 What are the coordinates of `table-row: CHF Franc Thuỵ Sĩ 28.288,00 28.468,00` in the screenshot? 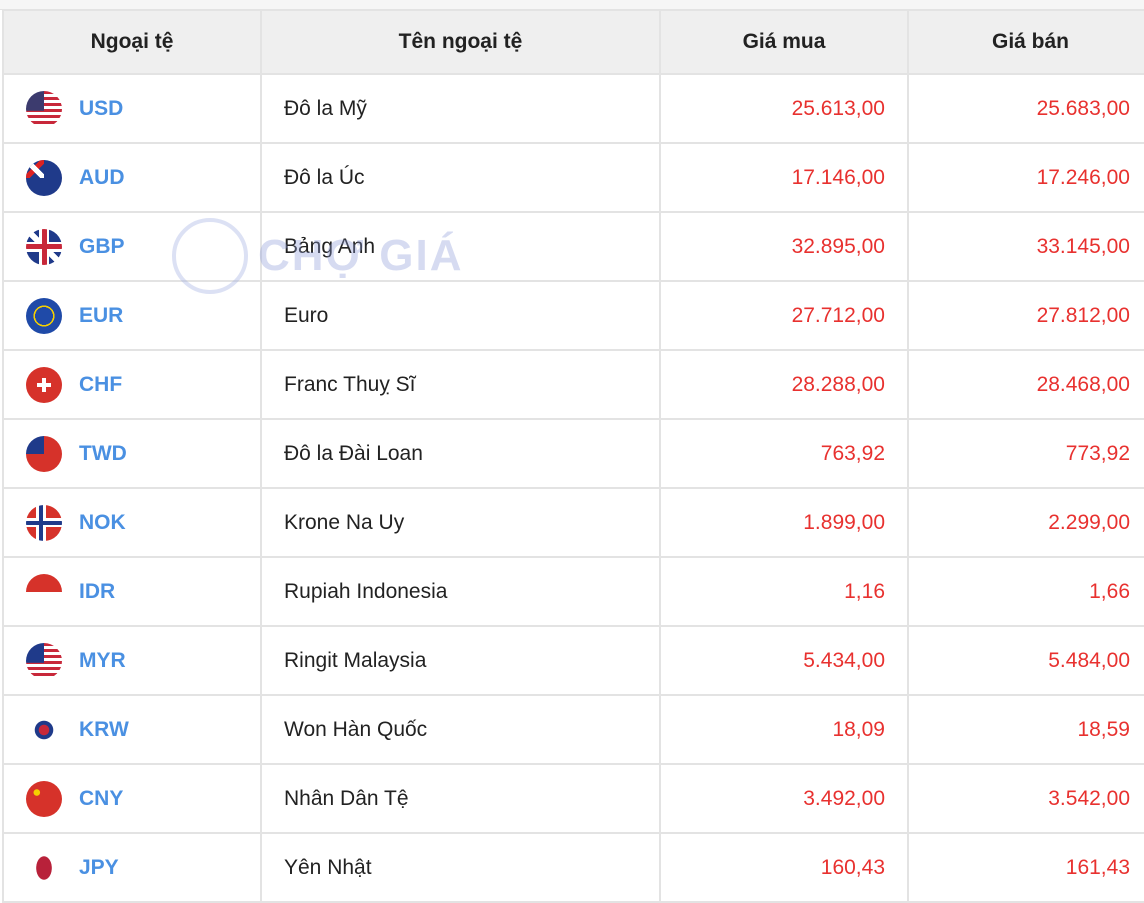 It's located at (573, 384).